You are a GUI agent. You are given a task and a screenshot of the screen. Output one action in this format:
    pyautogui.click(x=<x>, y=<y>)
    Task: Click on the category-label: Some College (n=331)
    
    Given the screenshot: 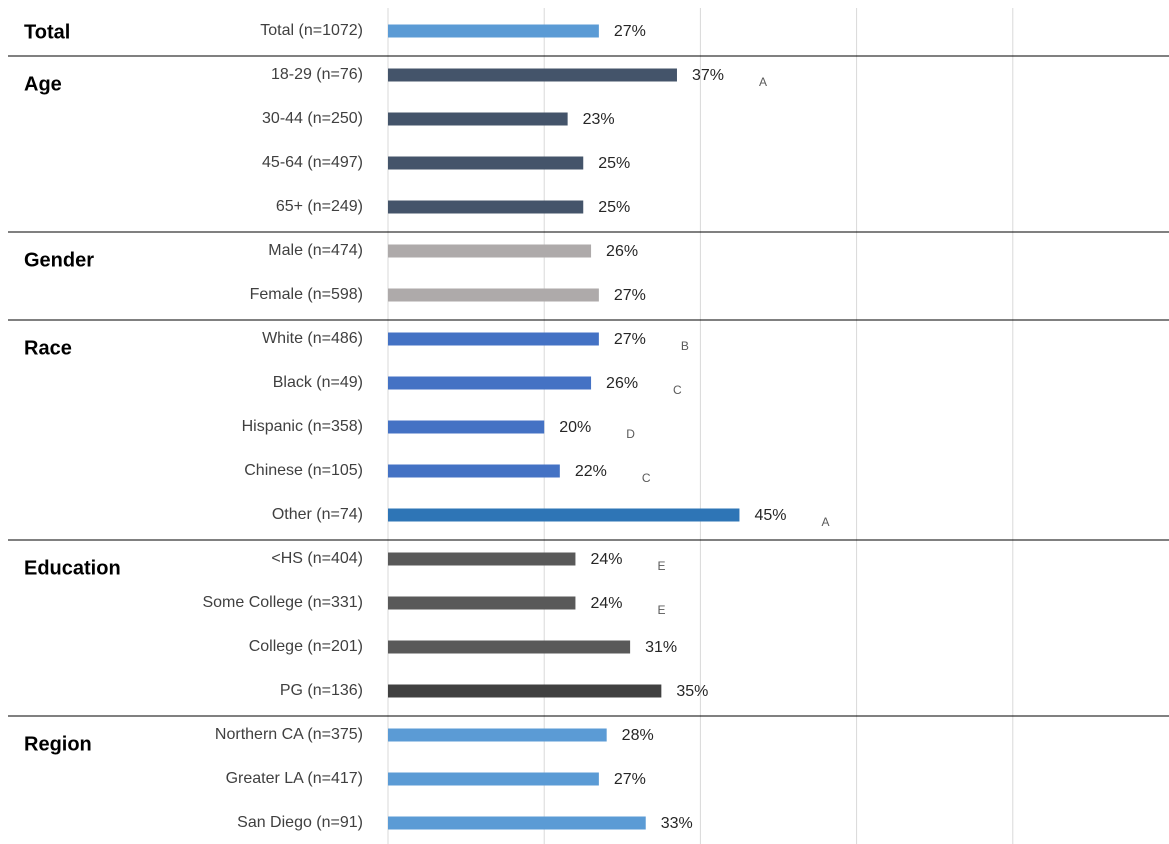 What is the action you would take?
    pyautogui.click(x=282, y=602)
    